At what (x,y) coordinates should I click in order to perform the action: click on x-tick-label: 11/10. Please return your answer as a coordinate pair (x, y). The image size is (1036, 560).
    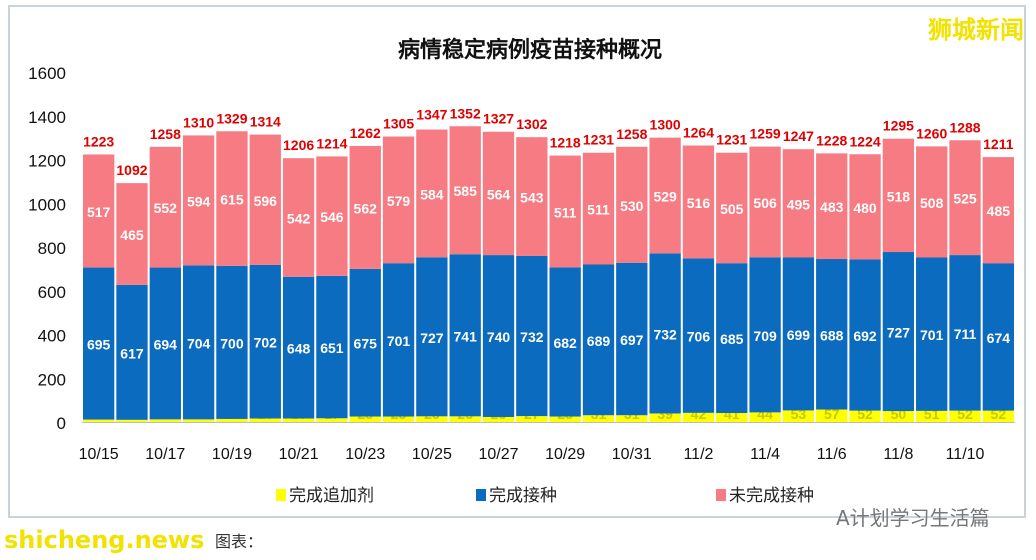
    Looking at the image, I should click on (965, 454).